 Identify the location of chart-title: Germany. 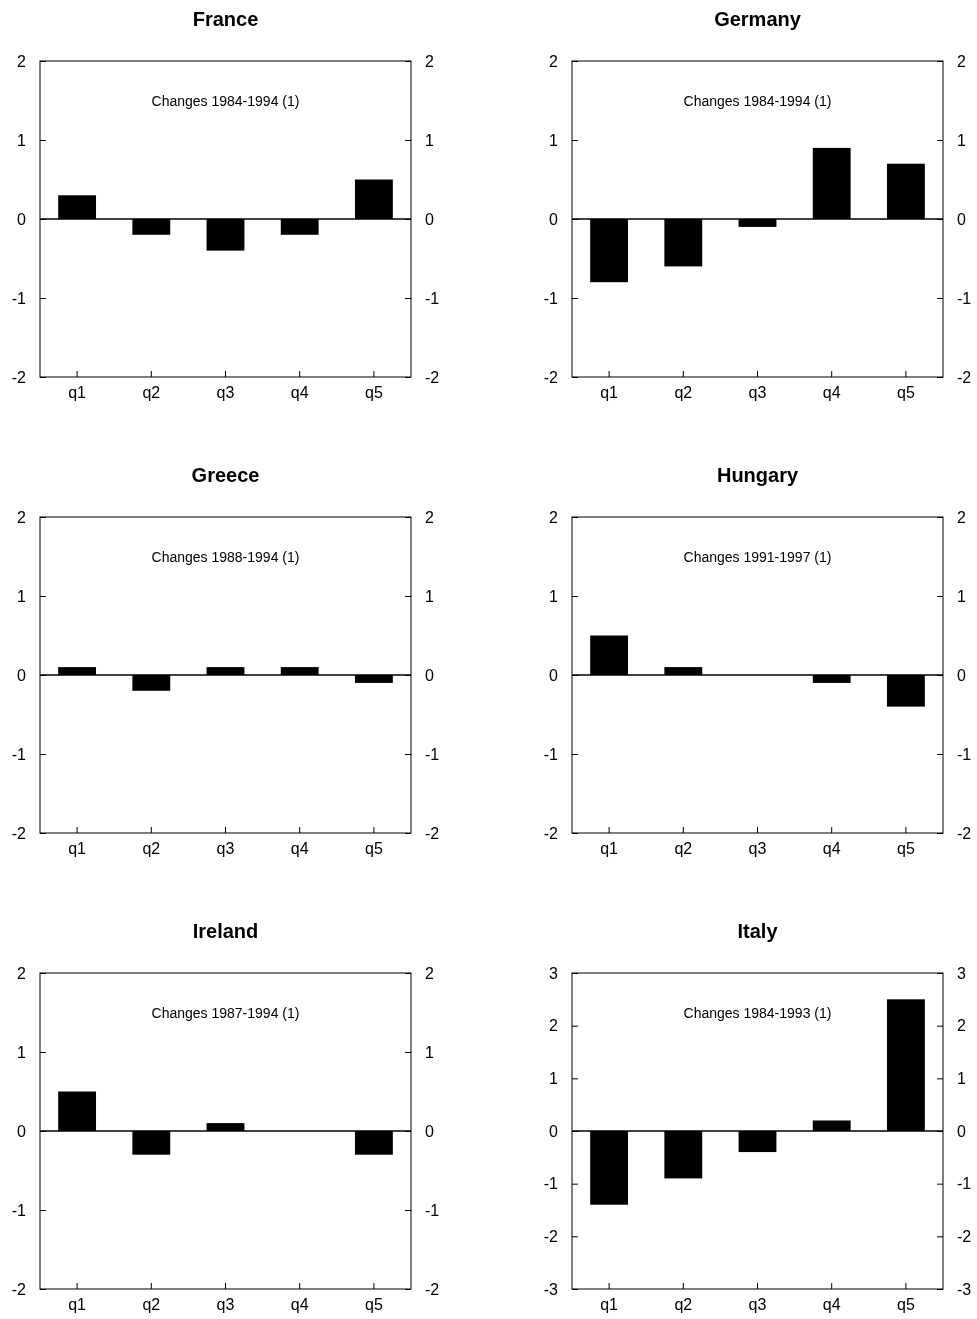
(758, 19).